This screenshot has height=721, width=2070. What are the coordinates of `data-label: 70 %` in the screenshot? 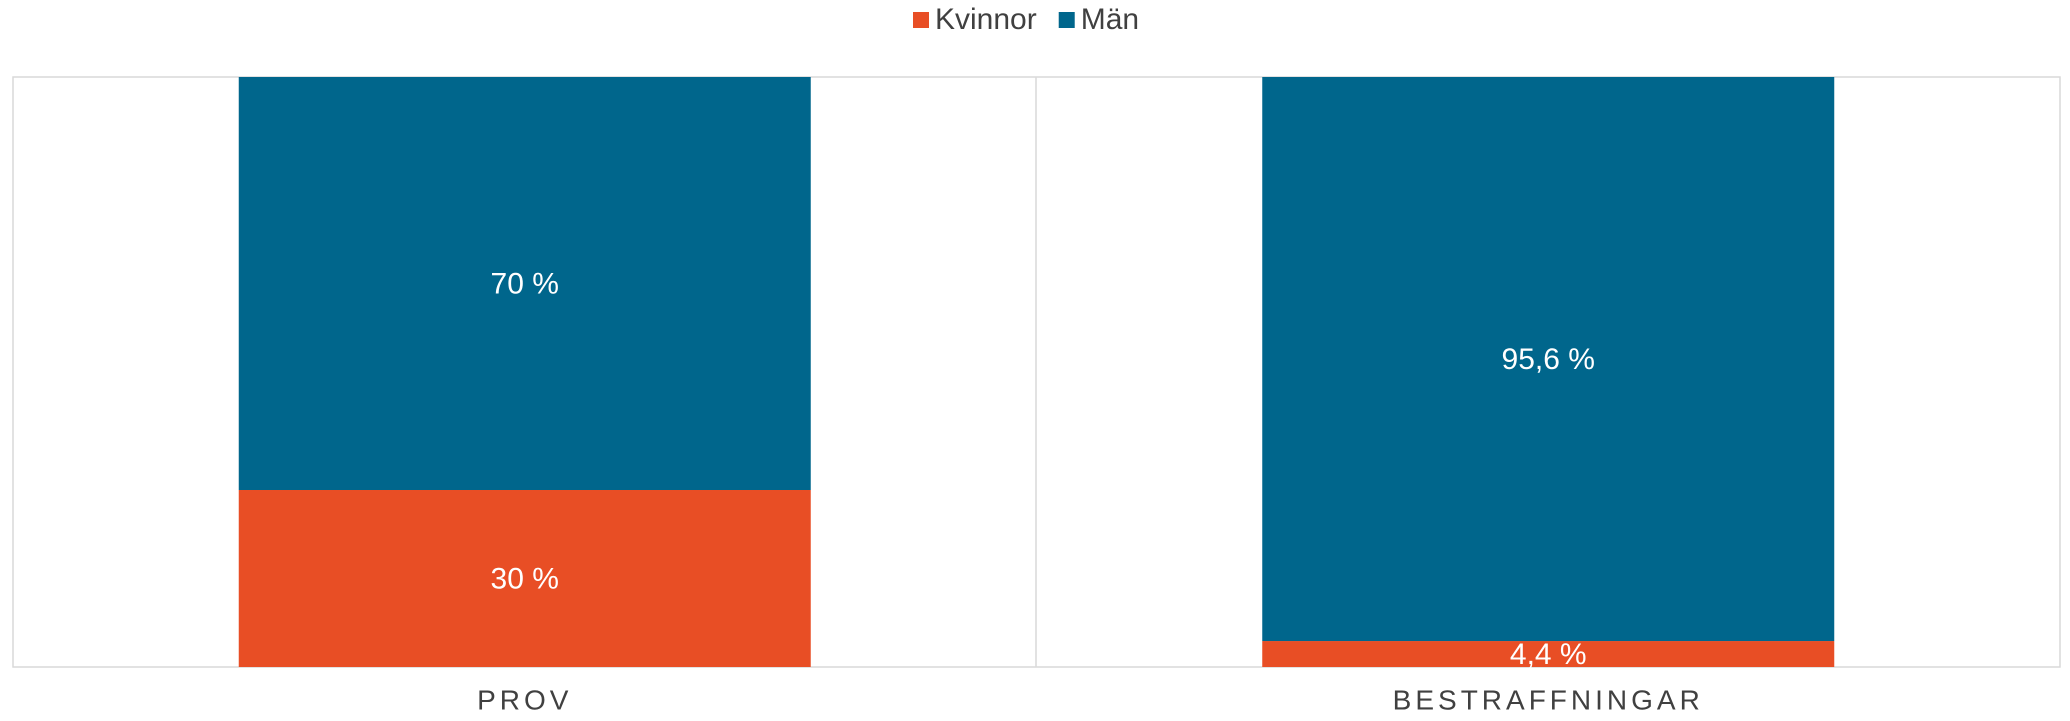 It's located at (525, 283).